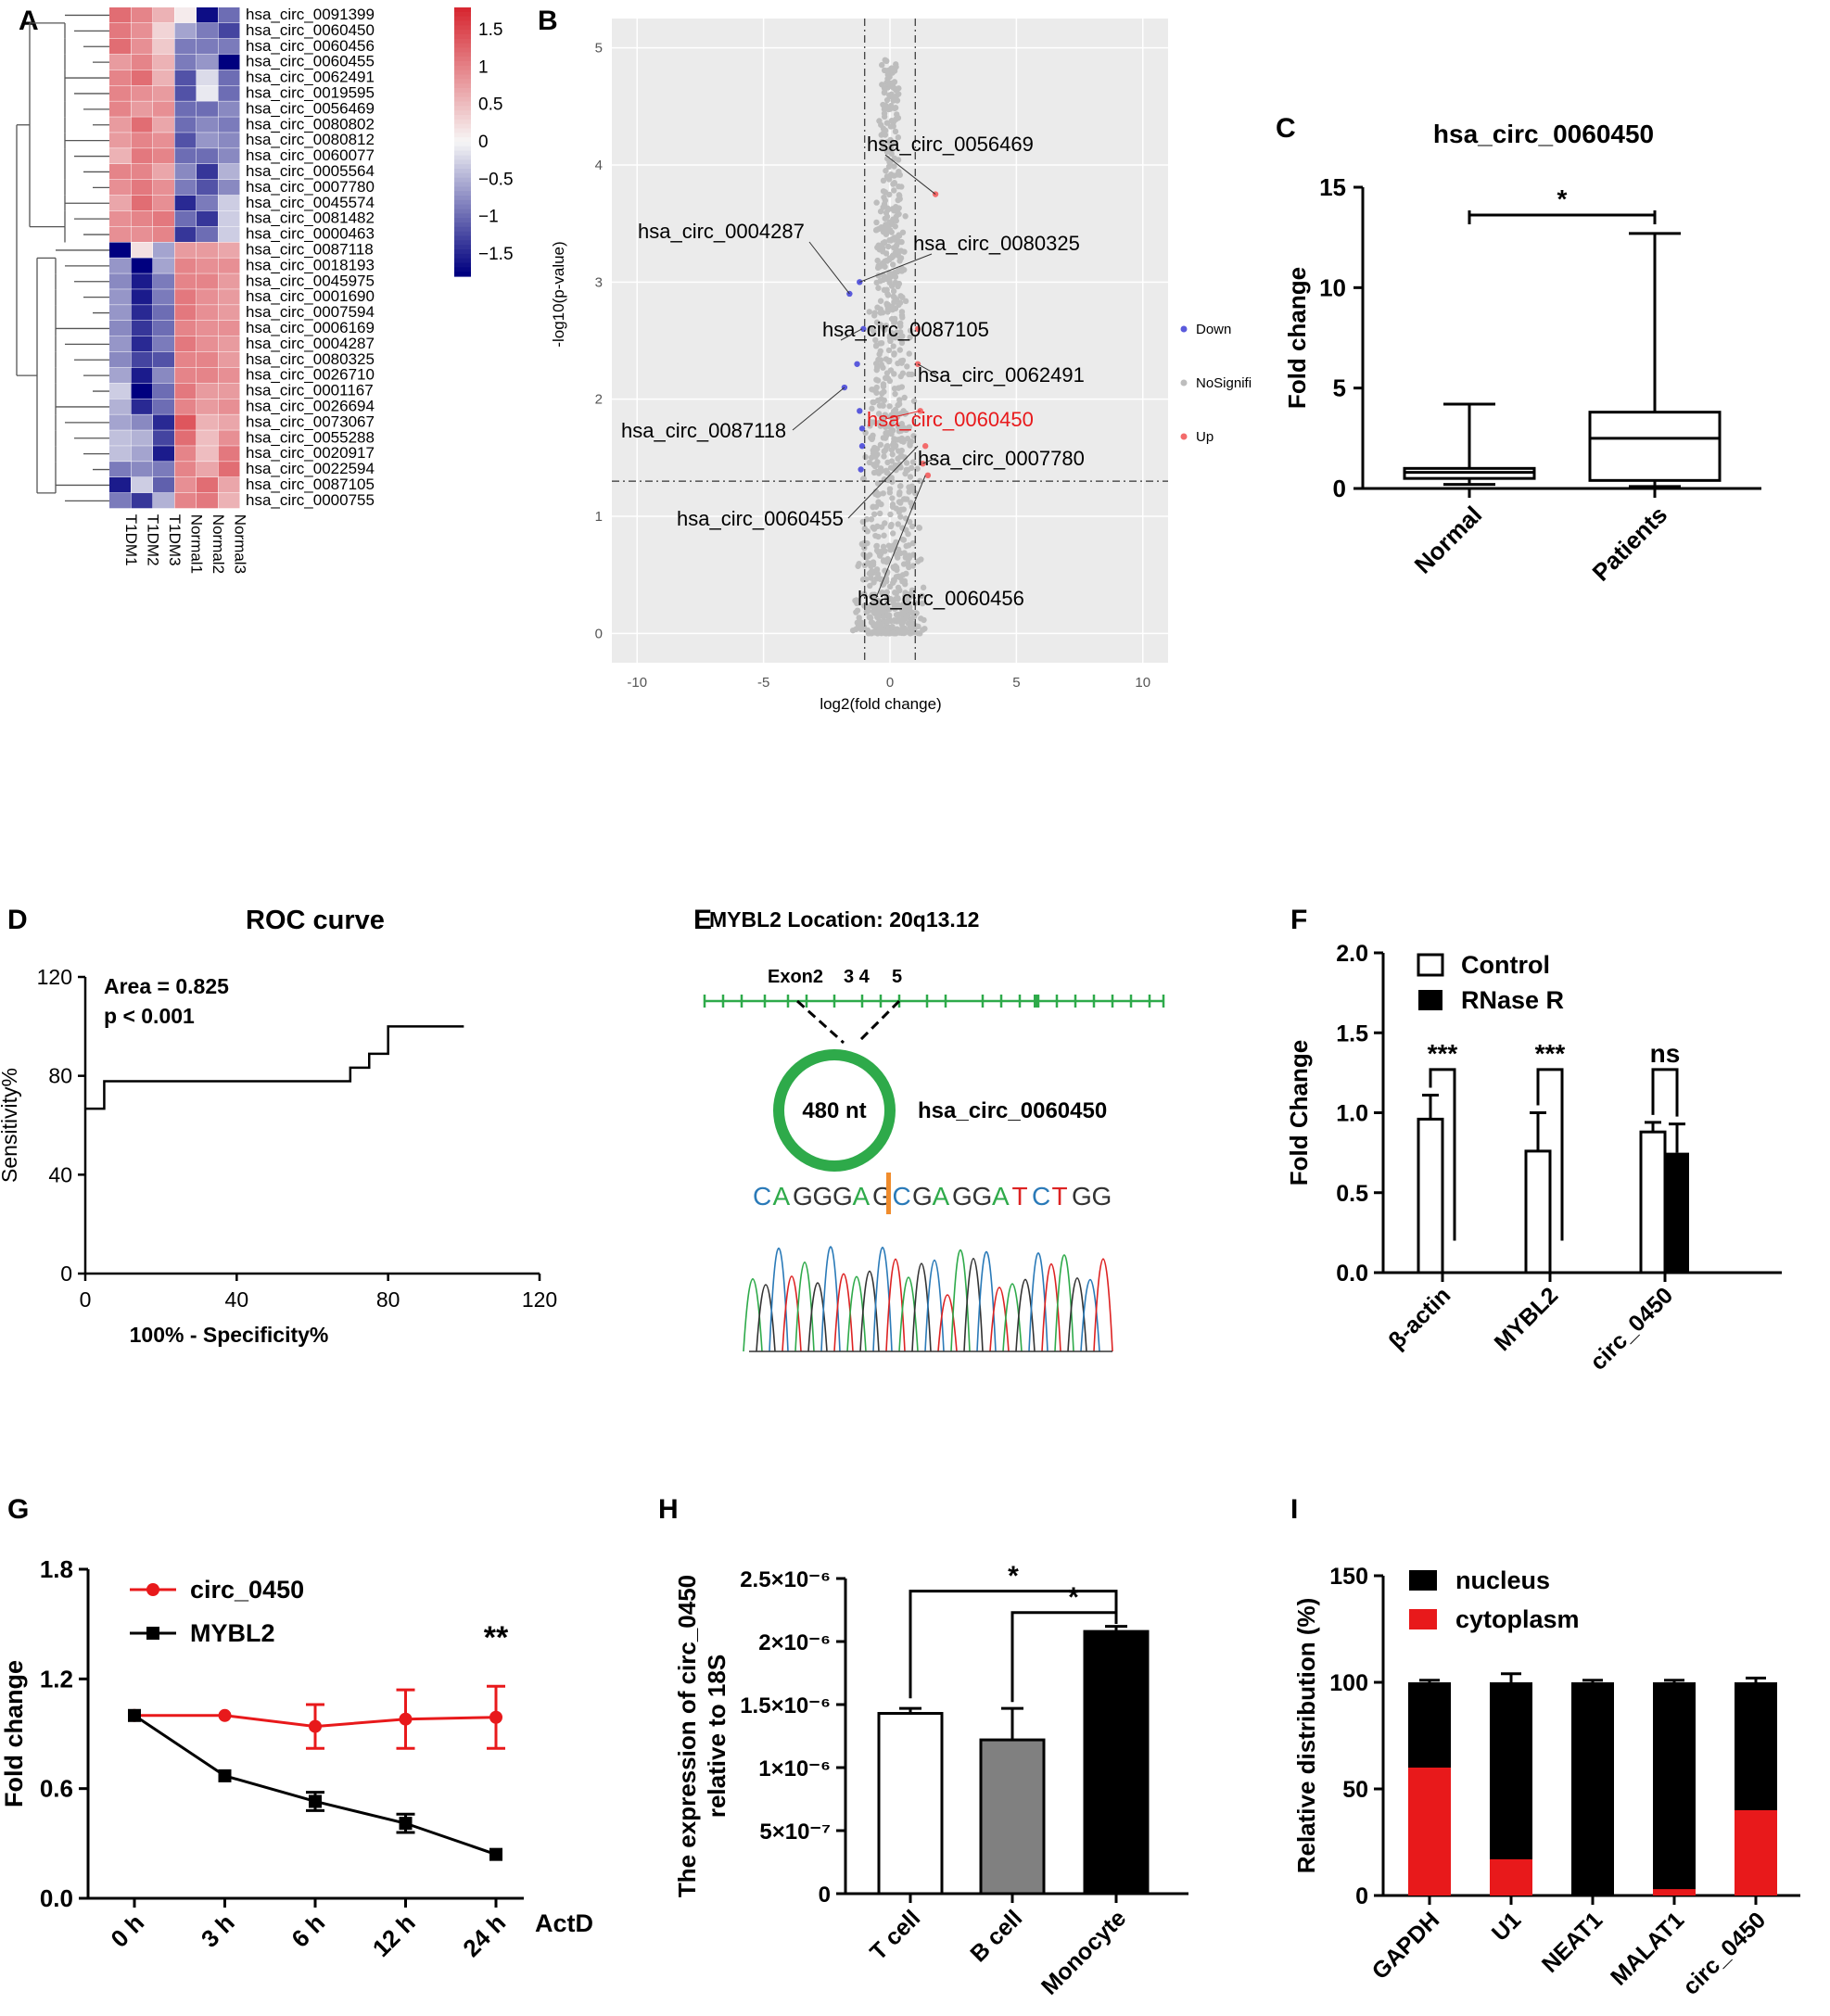 Image resolution: width=1830 pixels, height=2016 pixels. Describe the element at coordinates (488, 218) in the screenshot. I see `legend-tick: −1` at that location.